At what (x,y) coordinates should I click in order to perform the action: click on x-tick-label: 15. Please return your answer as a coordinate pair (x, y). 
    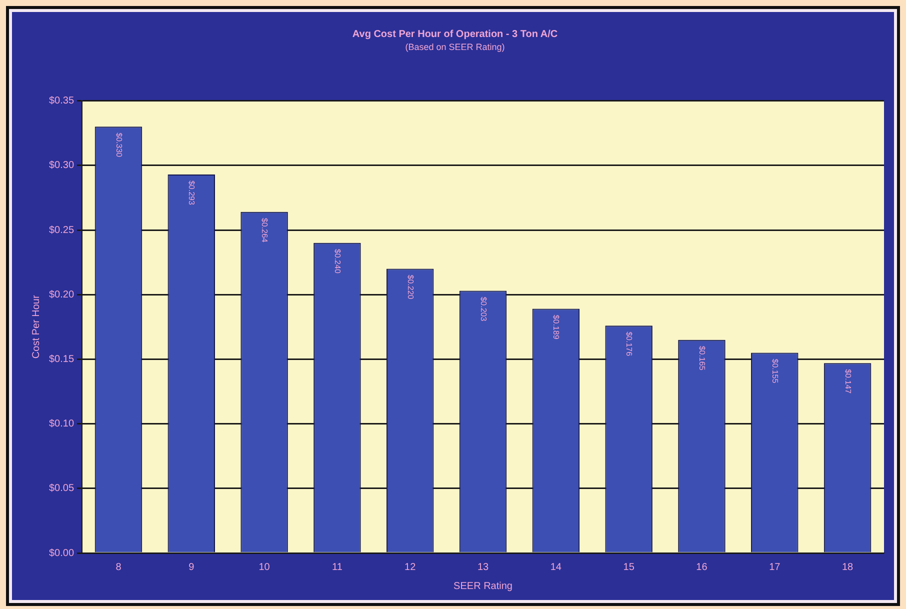
    Looking at the image, I should click on (629, 567).